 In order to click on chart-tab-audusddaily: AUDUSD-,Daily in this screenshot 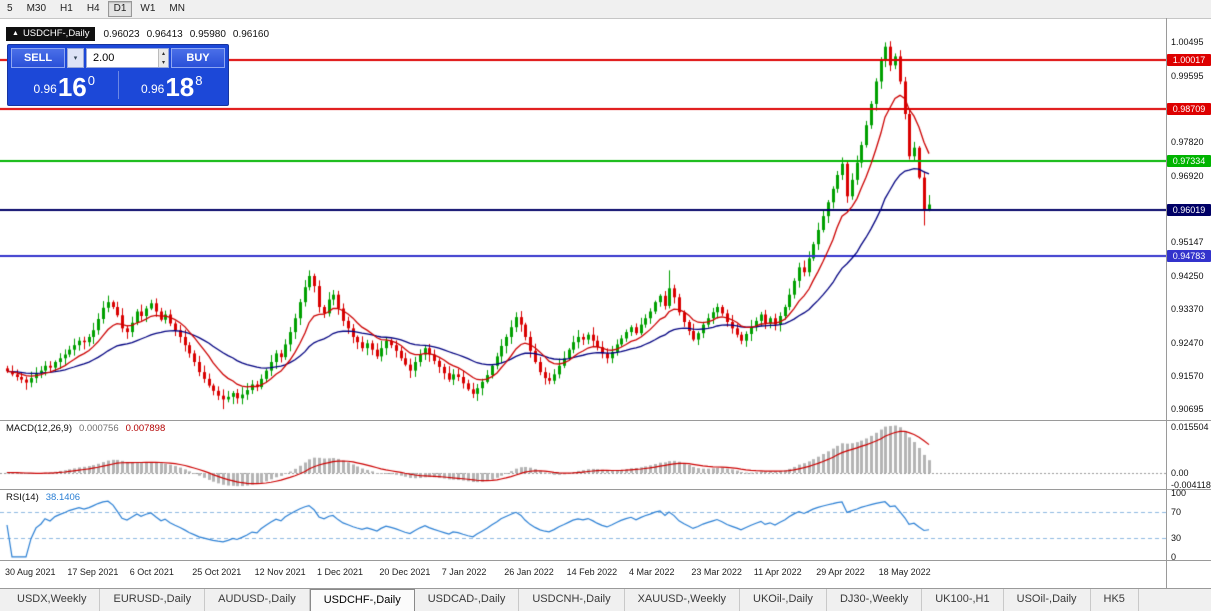, I will do `click(257, 600)`.